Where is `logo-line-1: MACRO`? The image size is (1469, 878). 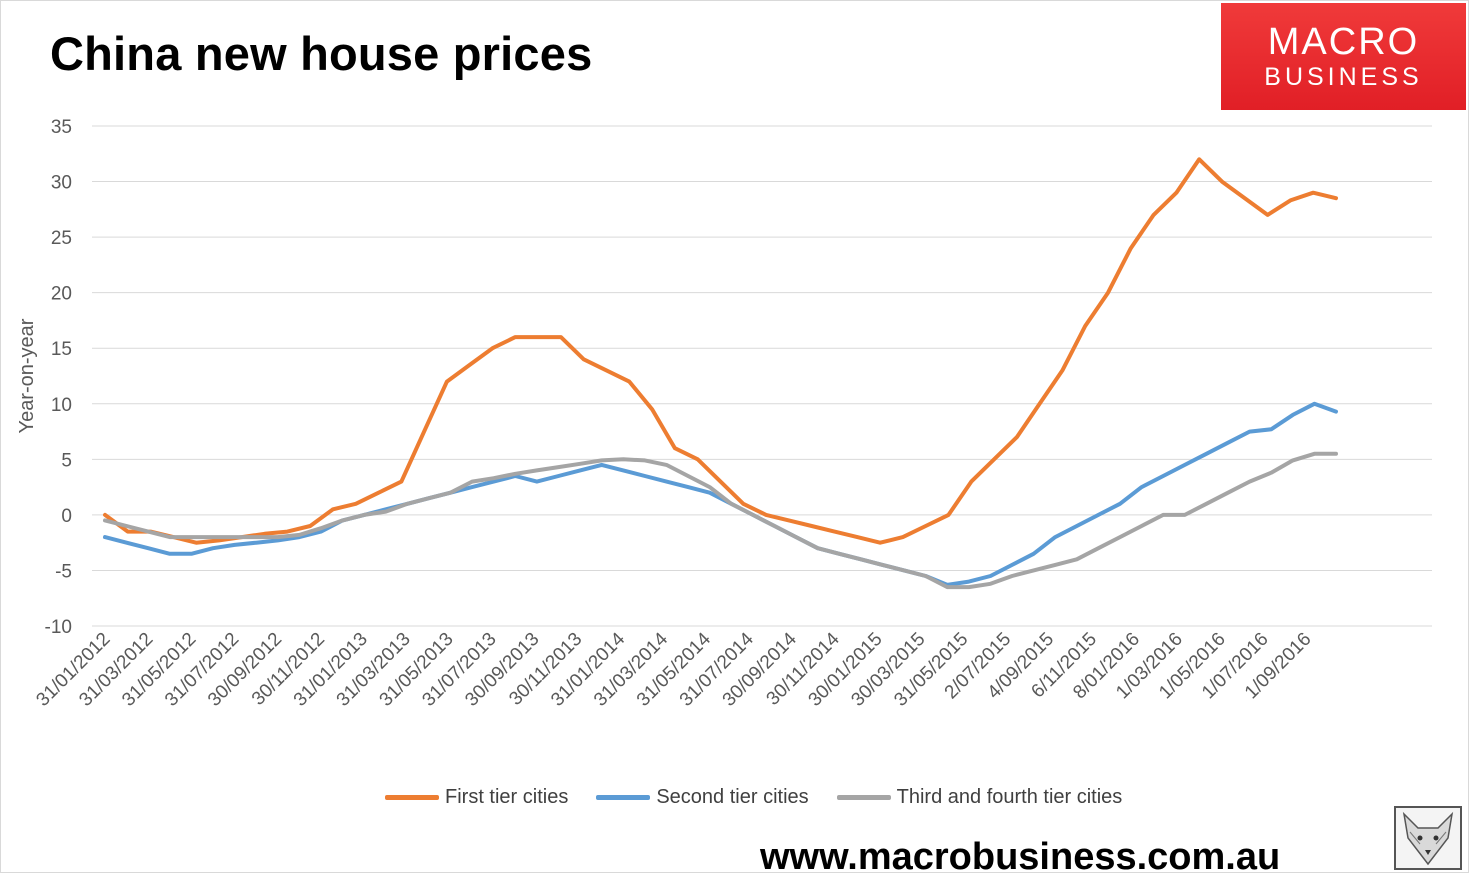 logo-line-1: MACRO is located at coordinates (1343, 42).